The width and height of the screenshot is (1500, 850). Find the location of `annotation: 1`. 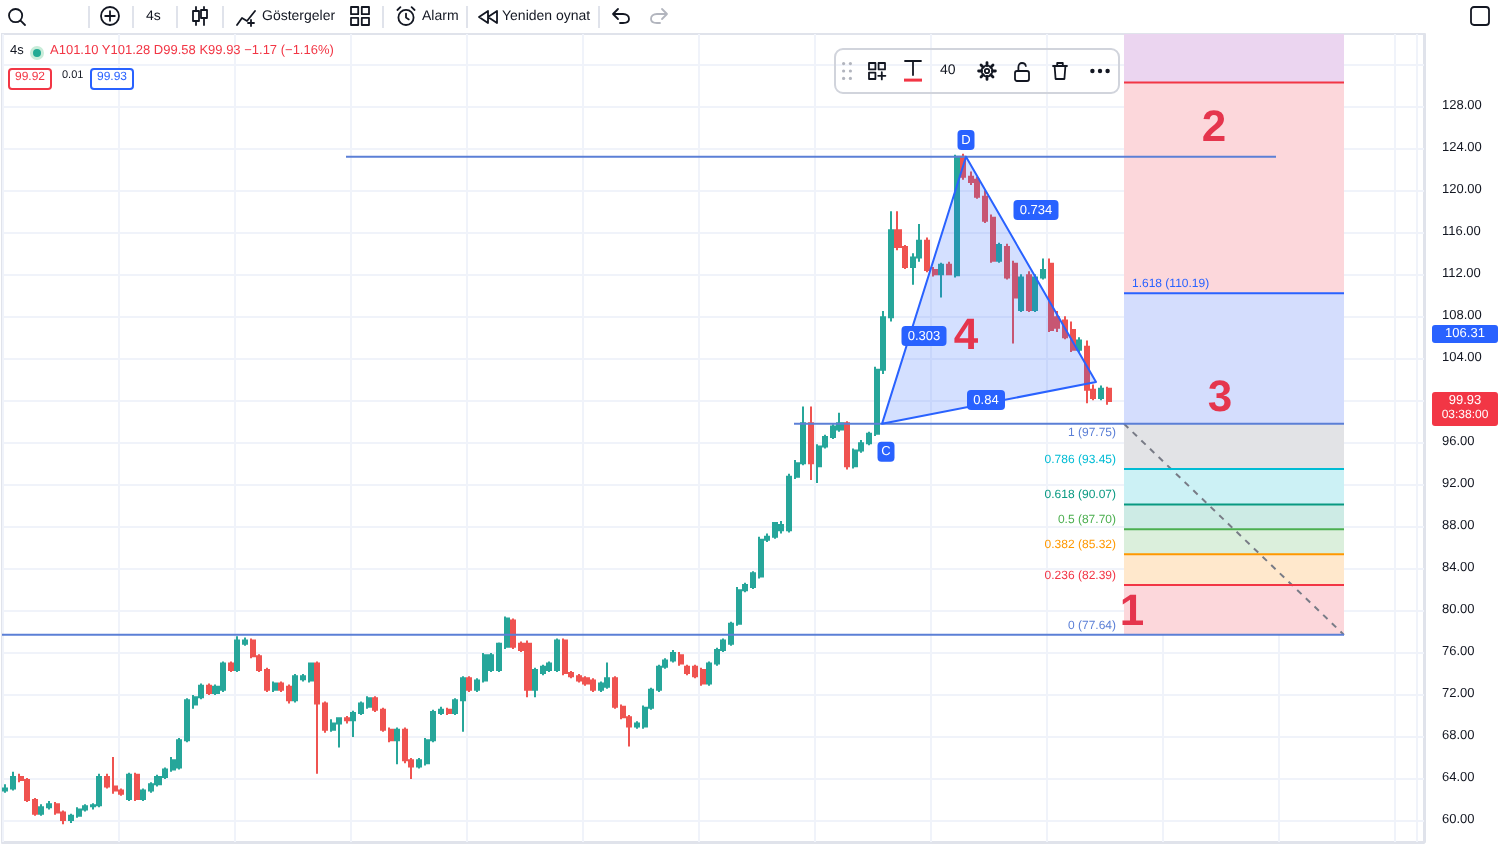

annotation: 1 is located at coordinates (1132, 610).